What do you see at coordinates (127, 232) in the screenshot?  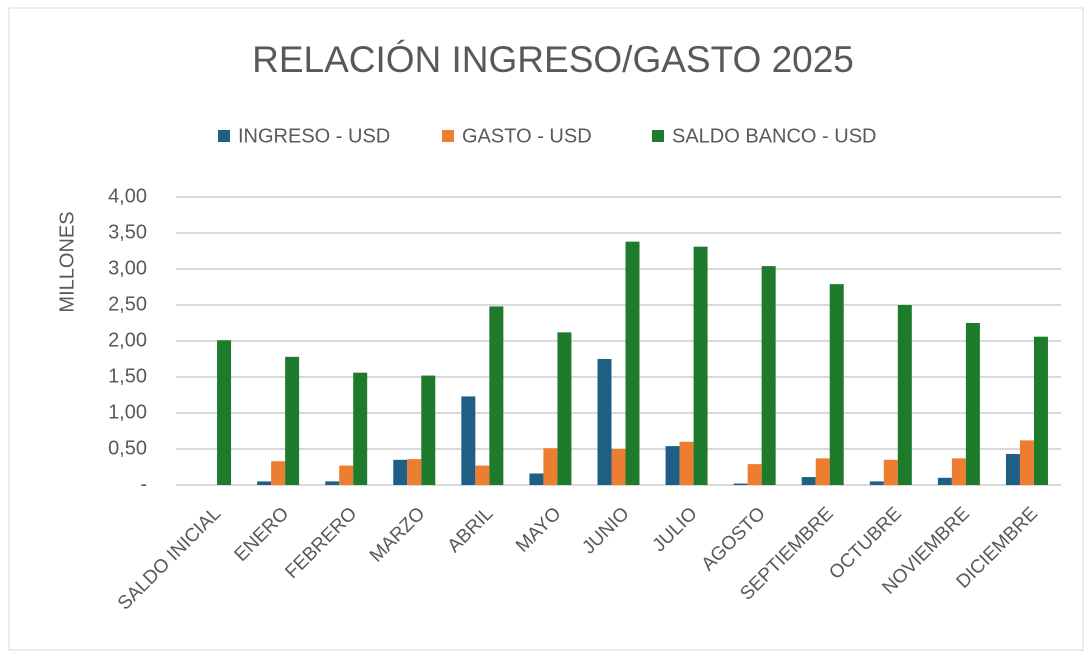 I see `y-tick-label: 3,50` at bounding box center [127, 232].